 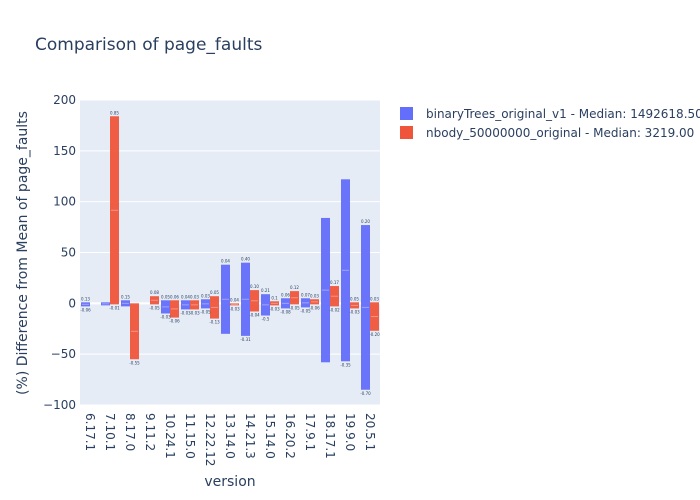 I want to click on bar-max-label: 0.08, so click(x=154, y=292).